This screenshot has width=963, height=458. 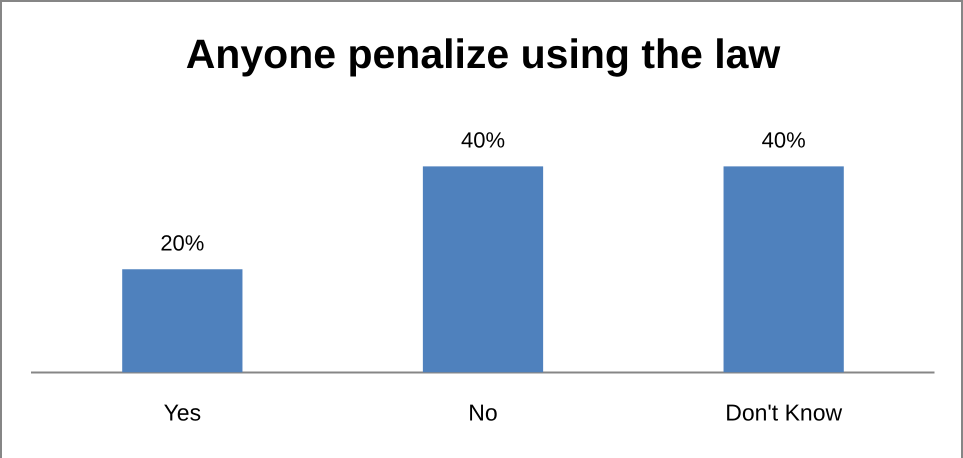 I want to click on x-tick-label: No, so click(x=483, y=413).